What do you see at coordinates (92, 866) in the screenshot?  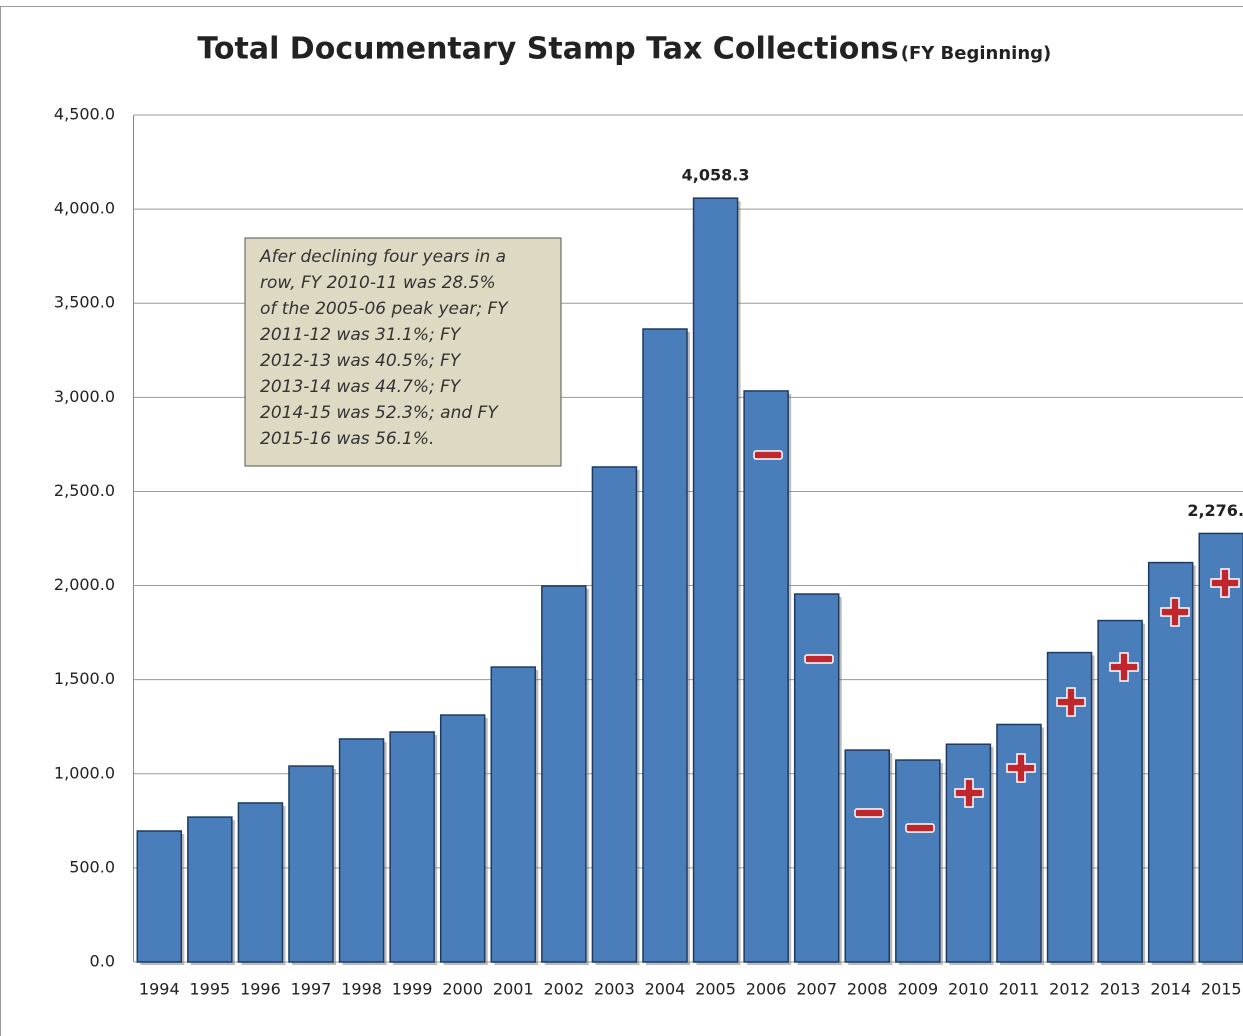 I see `y-tick-label: 500.0` at bounding box center [92, 866].